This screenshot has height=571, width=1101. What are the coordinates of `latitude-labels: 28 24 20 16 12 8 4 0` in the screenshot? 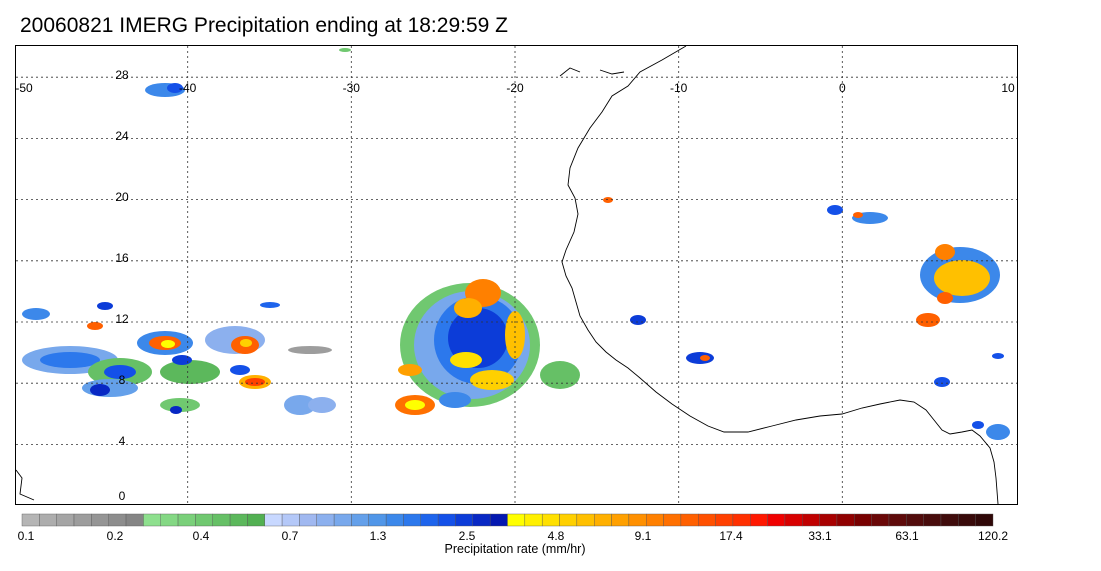 It's located at (122, 285).